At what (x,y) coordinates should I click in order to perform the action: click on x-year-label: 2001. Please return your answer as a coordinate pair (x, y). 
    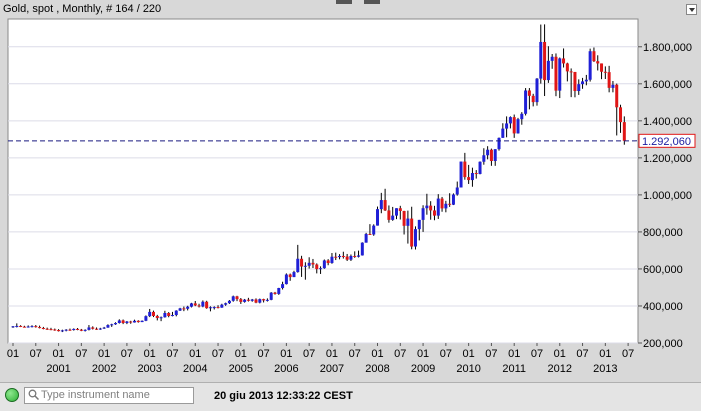
    Looking at the image, I should click on (58, 369).